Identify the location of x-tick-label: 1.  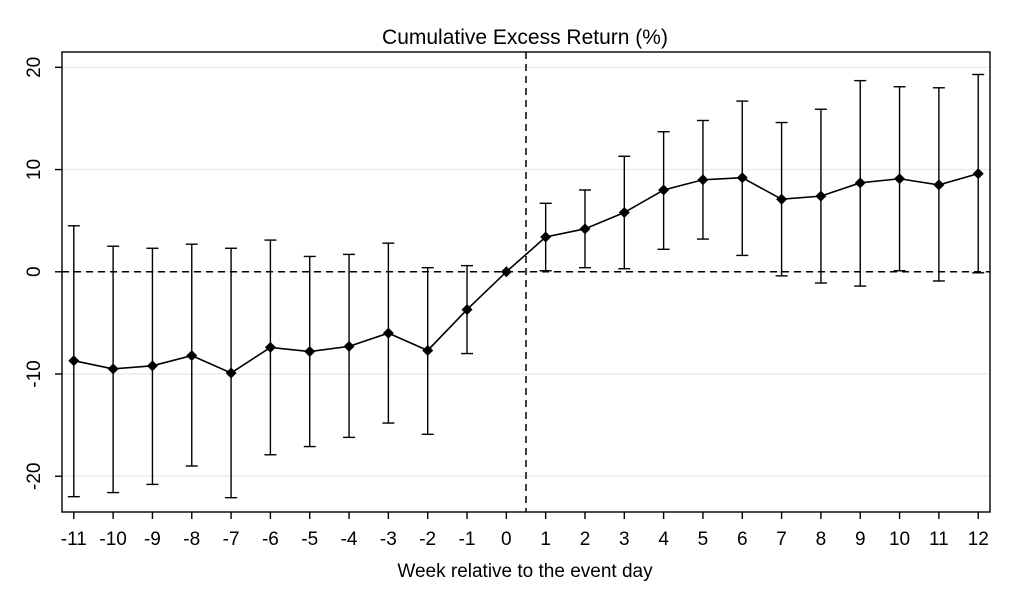
(545, 539).